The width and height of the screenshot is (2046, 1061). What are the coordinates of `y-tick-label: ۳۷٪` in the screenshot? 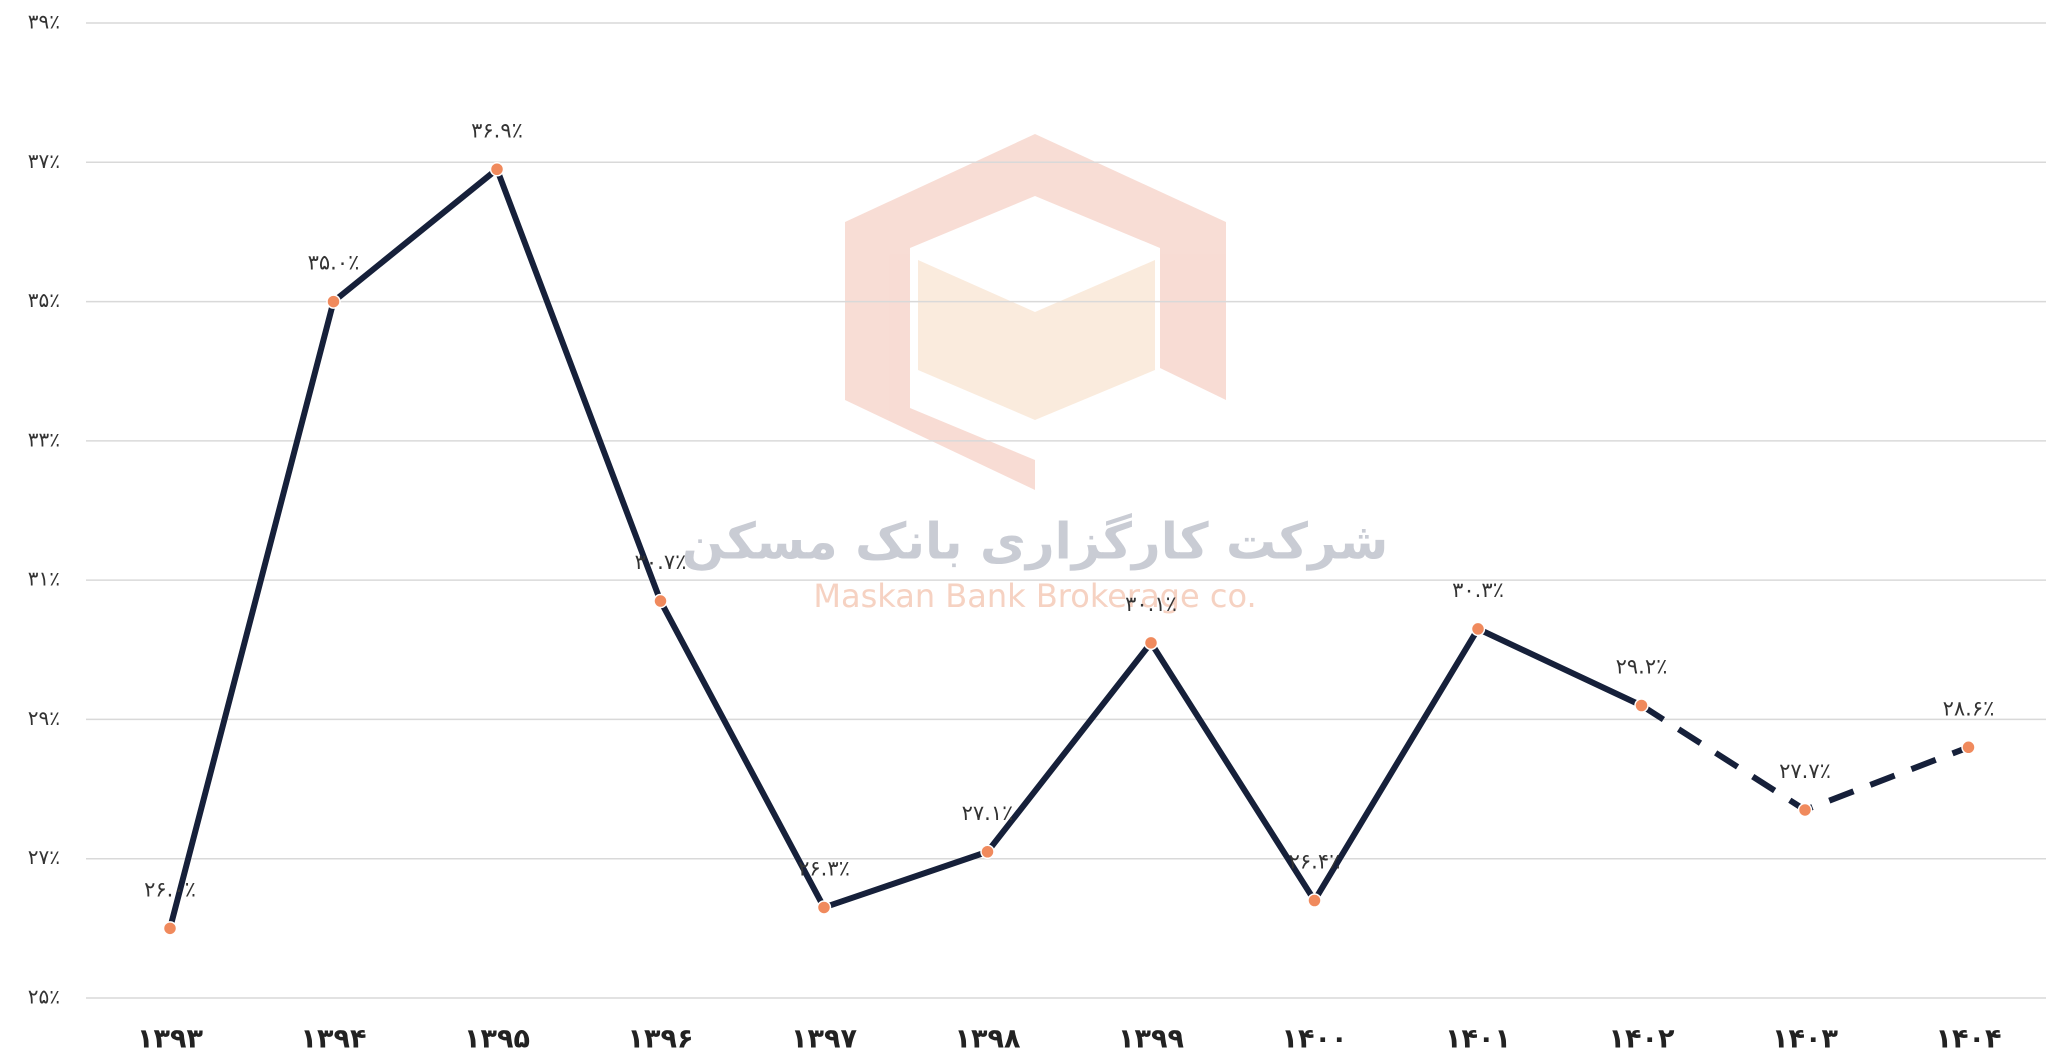 It's located at (44, 161).